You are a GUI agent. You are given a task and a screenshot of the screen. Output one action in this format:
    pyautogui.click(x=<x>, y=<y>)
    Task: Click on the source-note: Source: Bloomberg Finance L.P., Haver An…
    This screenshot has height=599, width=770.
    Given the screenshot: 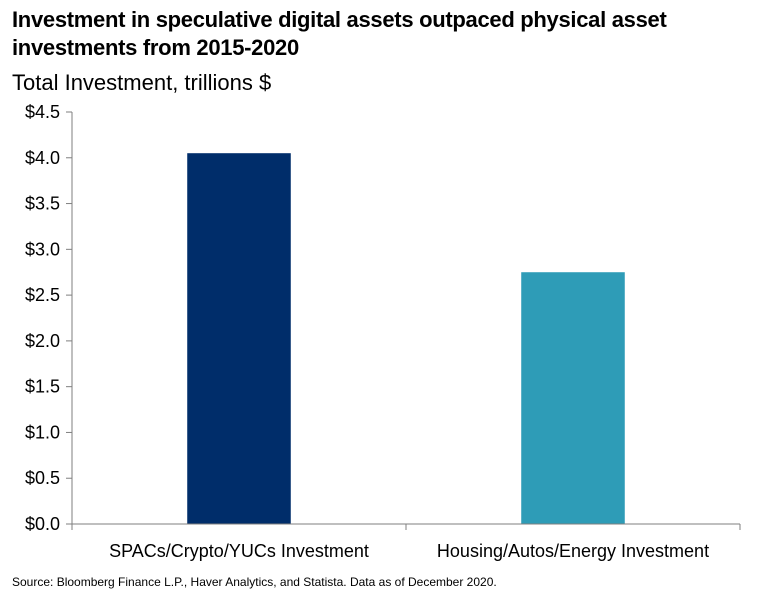 What is the action you would take?
    pyautogui.click(x=254, y=582)
    